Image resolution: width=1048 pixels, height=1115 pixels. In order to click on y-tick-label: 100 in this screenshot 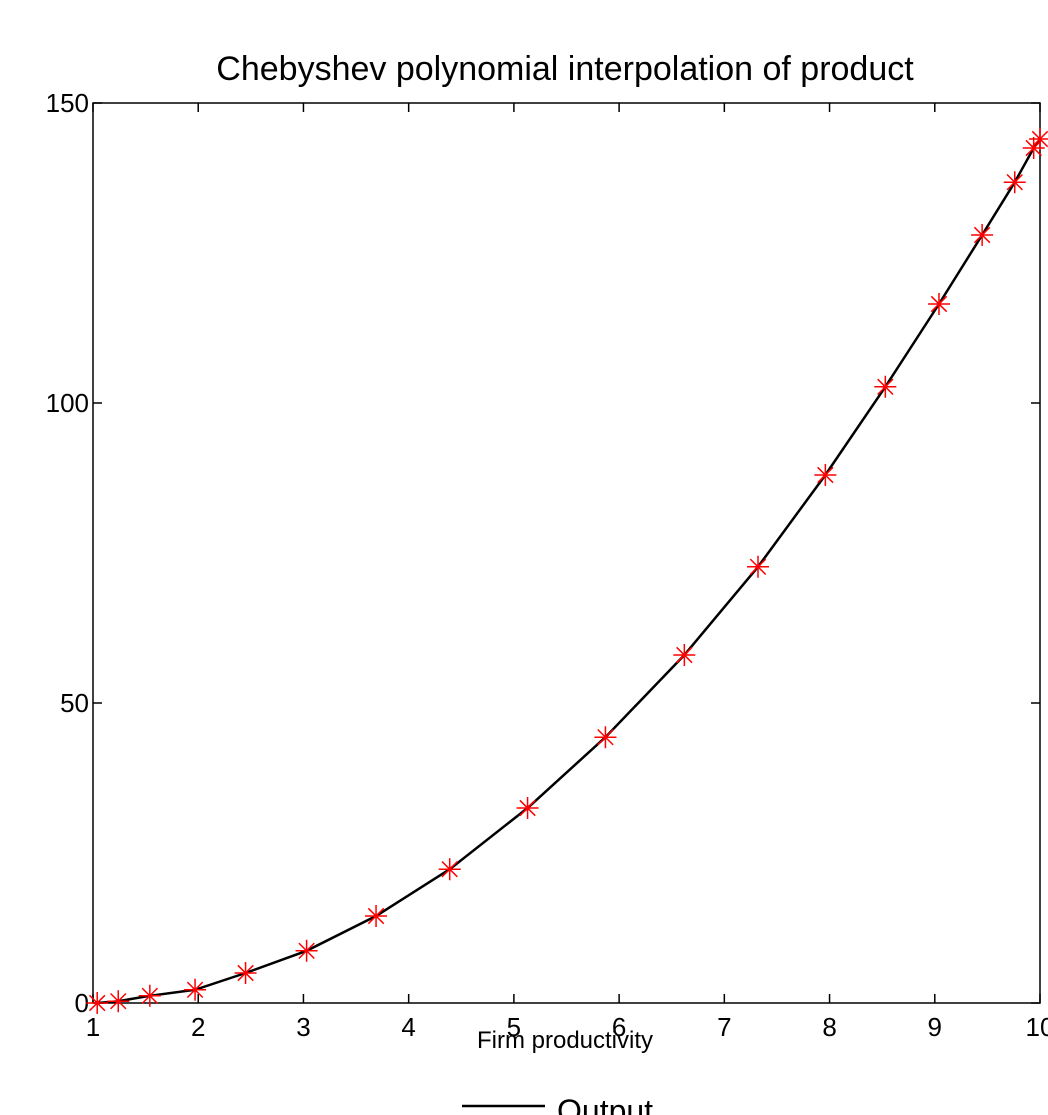, I will do `click(67, 403)`.